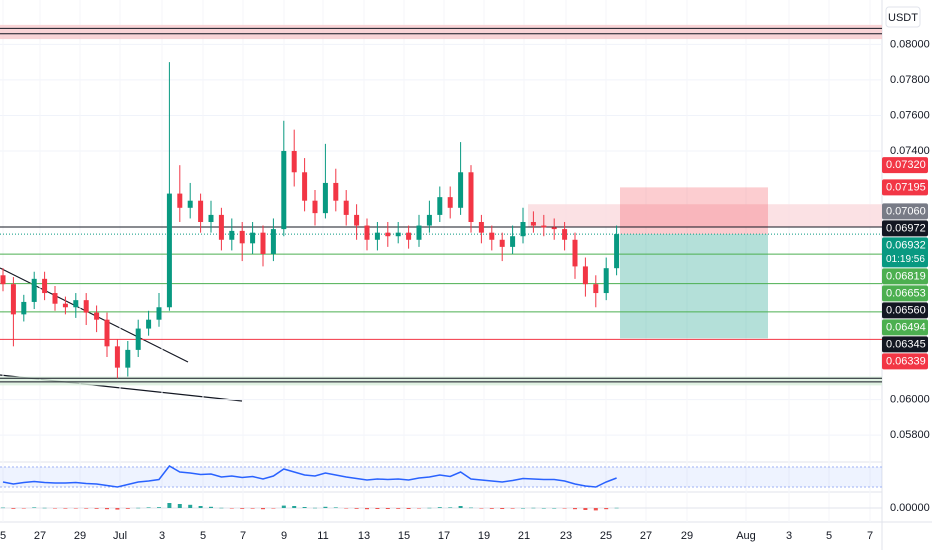 Image resolution: width=932 pixels, height=550 pixels. What do you see at coordinates (80, 536) in the screenshot?
I see `x-tick-label: 29` at bounding box center [80, 536].